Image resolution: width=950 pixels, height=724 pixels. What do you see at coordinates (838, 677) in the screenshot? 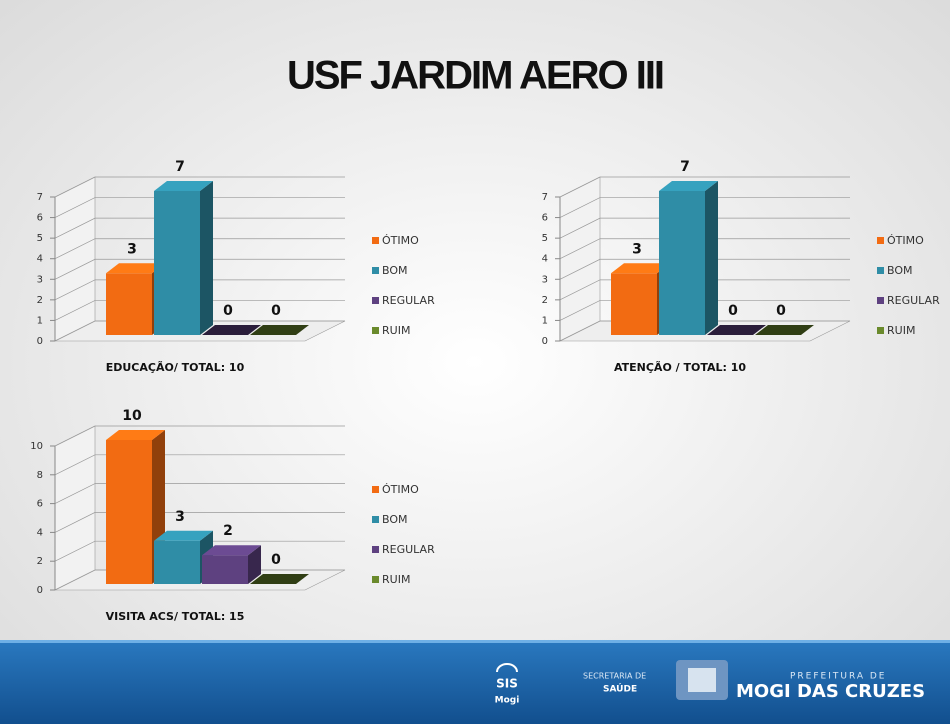
I see `prefeitura: PREFEITURA DE` at bounding box center [838, 677].